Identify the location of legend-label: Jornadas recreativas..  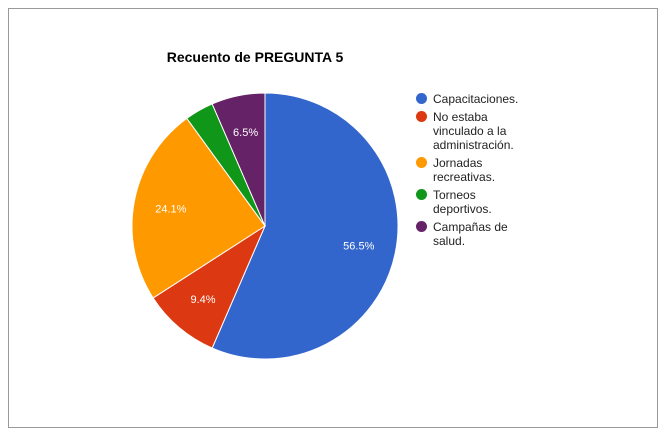
(464, 170).